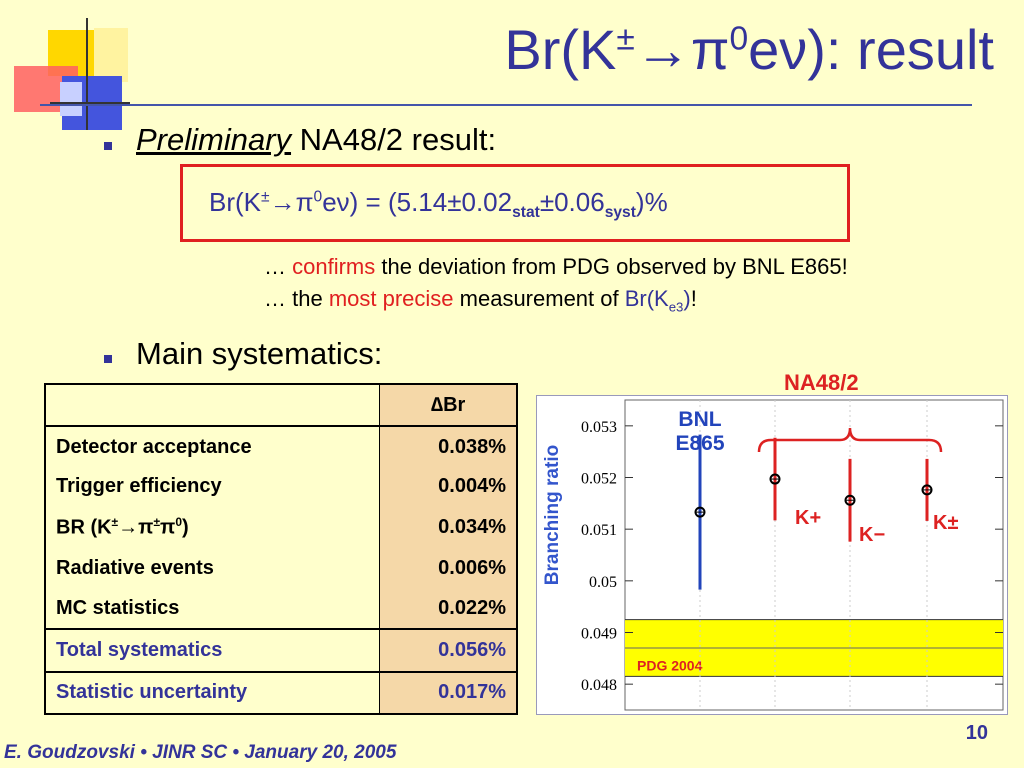 This screenshot has height=768, width=1024. What do you see at coordinates (699, 443) in the screenshot?
I see `point-label: E865` at bounding box center [699, 443].